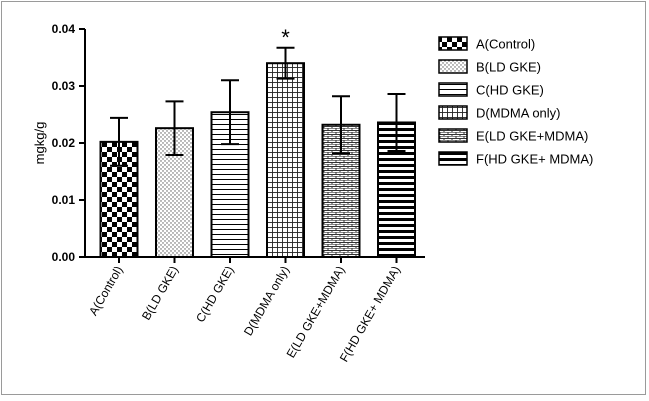 This screenshot has height=401, width=649. I want to click on x-tick-label: D(MDMA only), so click(266, 301).